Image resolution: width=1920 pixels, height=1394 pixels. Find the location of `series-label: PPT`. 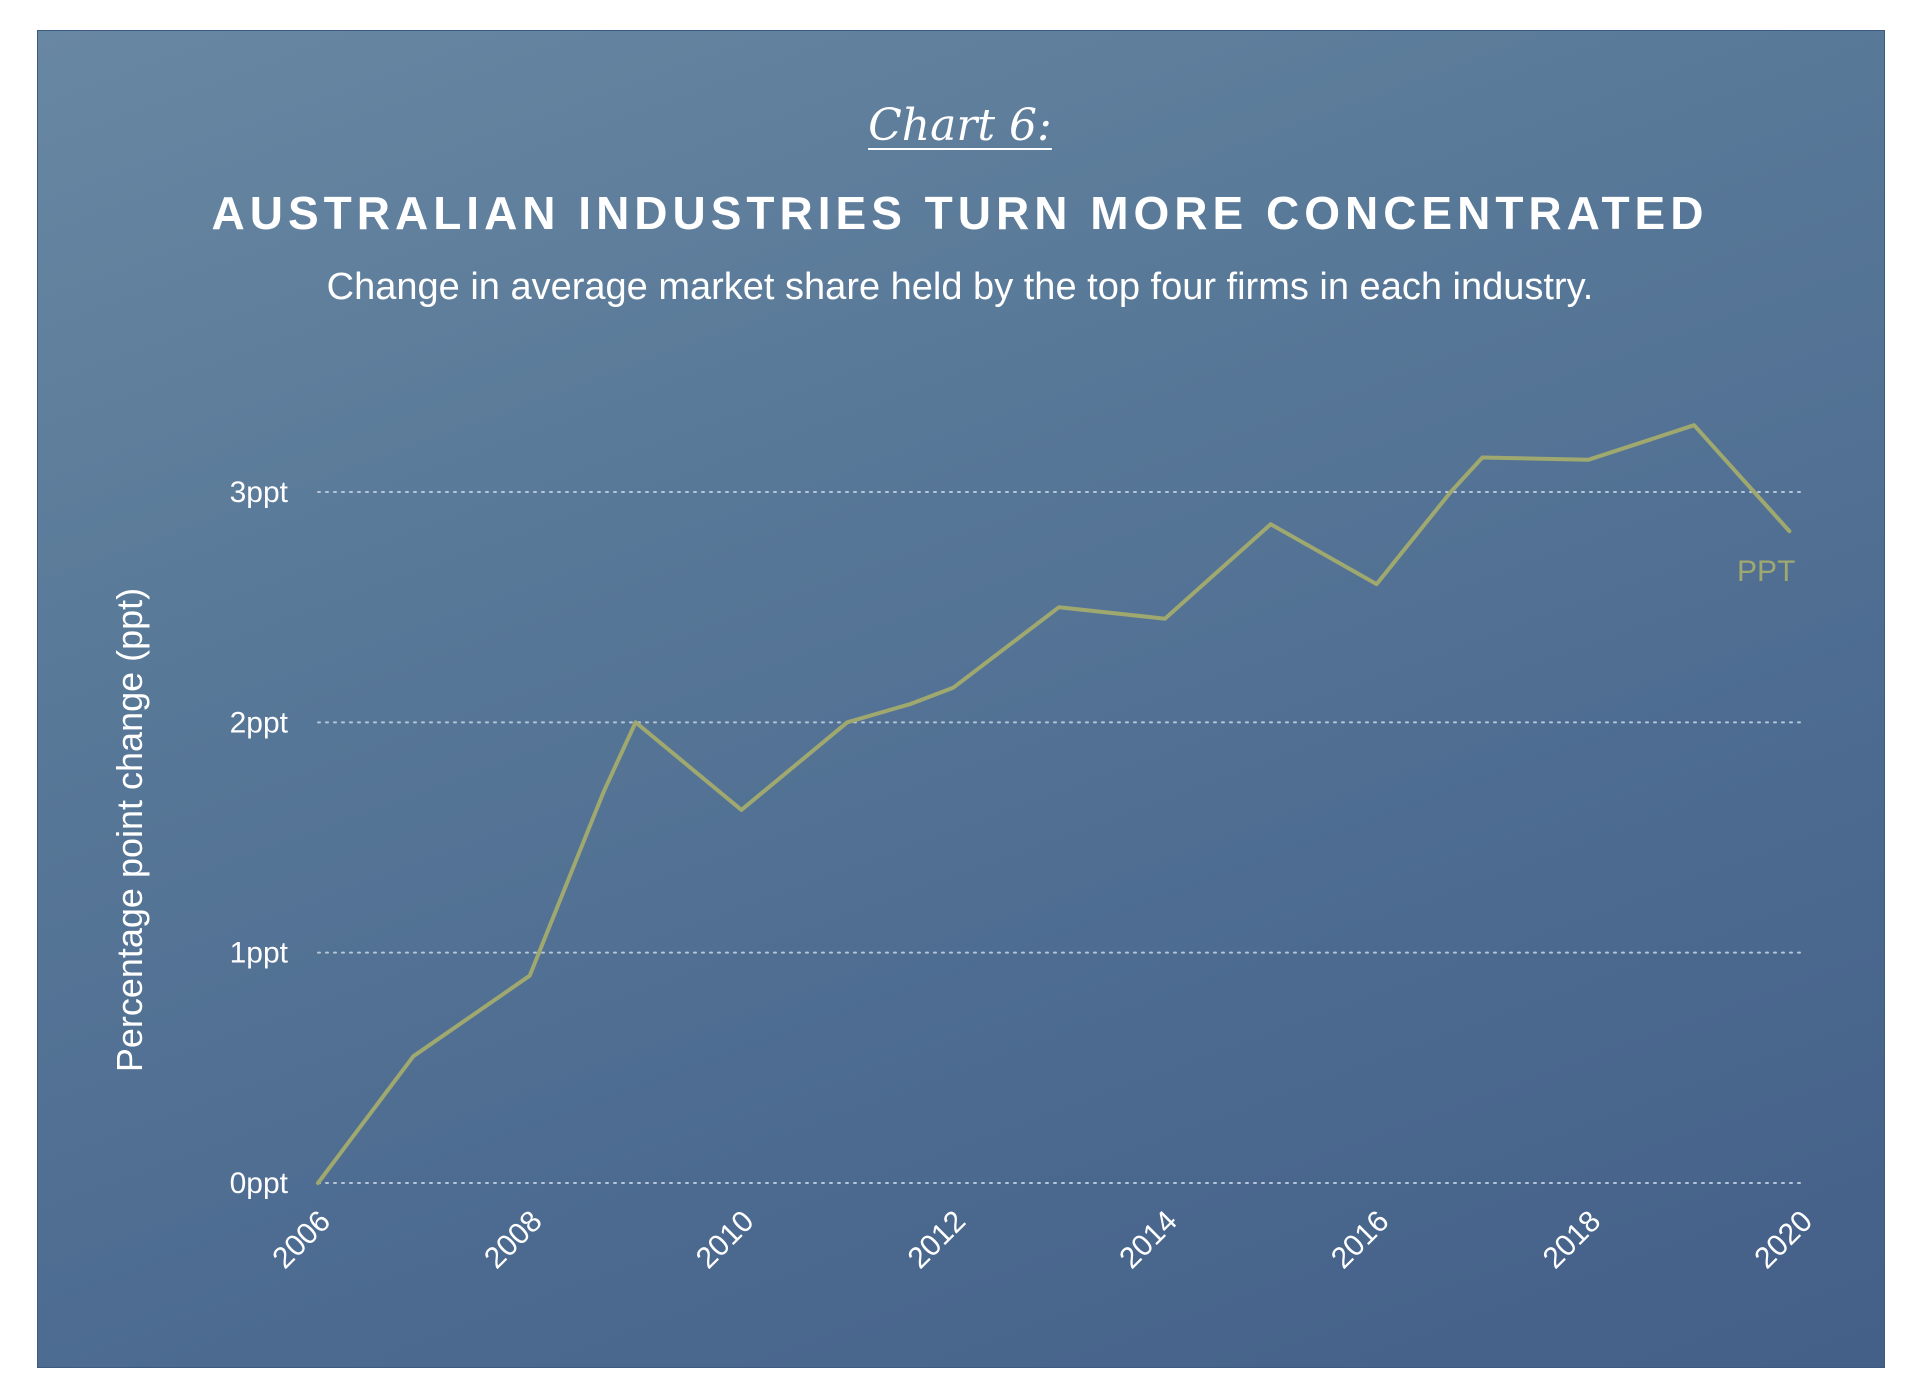

series-label: PPT is located at coordinates (1766, 571).